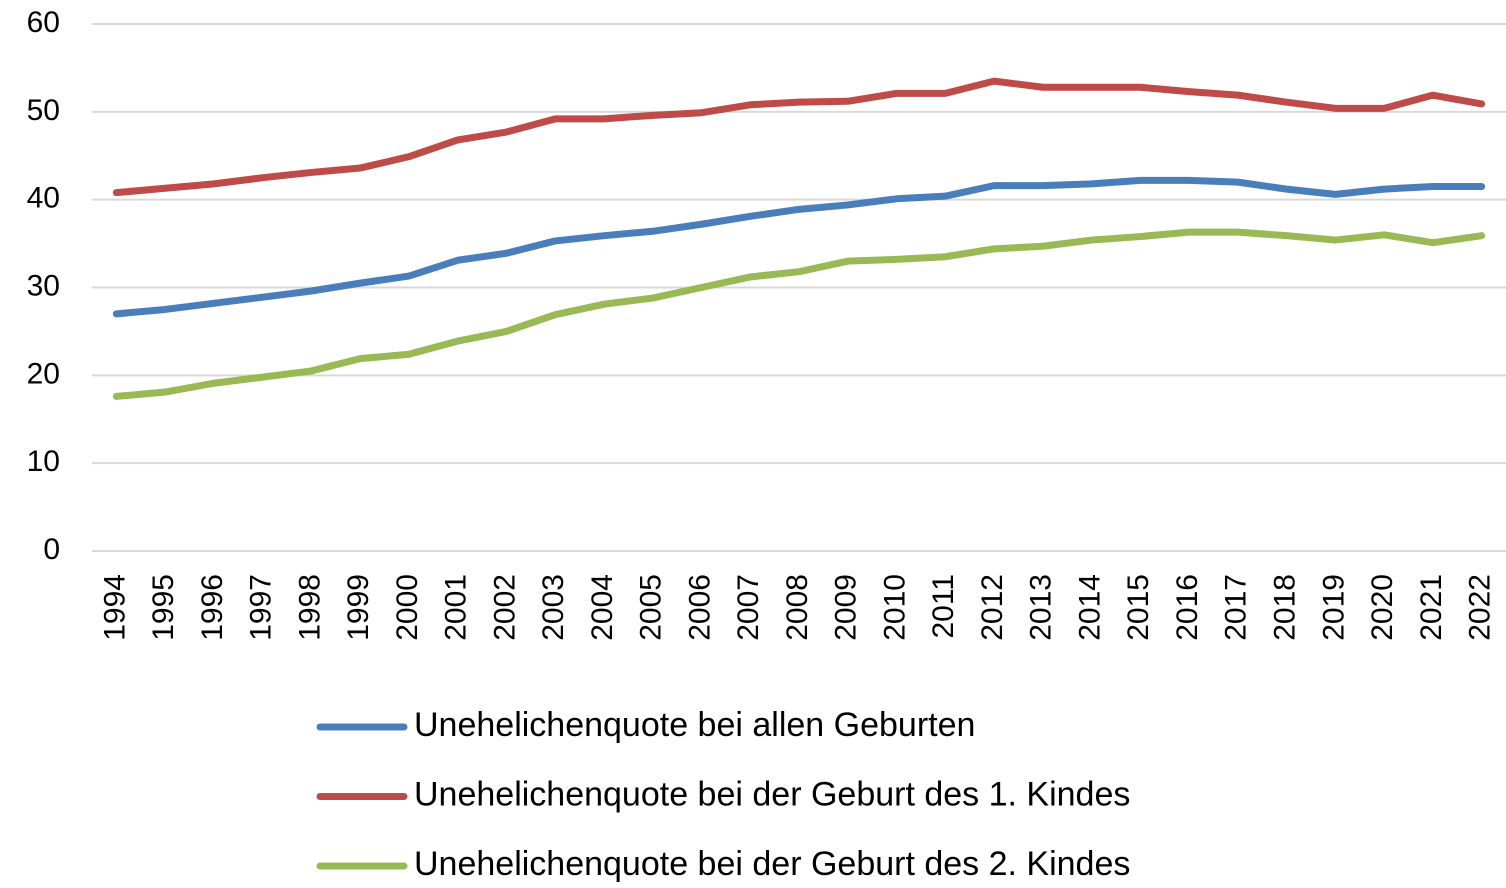 This screenshot has width=1506, height=888. I want to click on x-tick-label: 2011, so click(943, 606).